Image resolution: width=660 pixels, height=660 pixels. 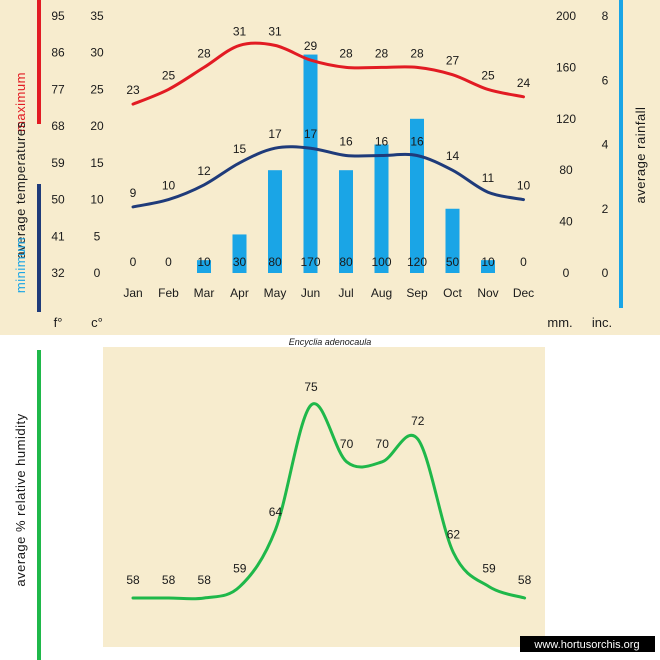 What do you see at coordinates (58, 126) in the screenshot?
I see `fahrenheit-tick: 68` at bounding box center [58, 126].